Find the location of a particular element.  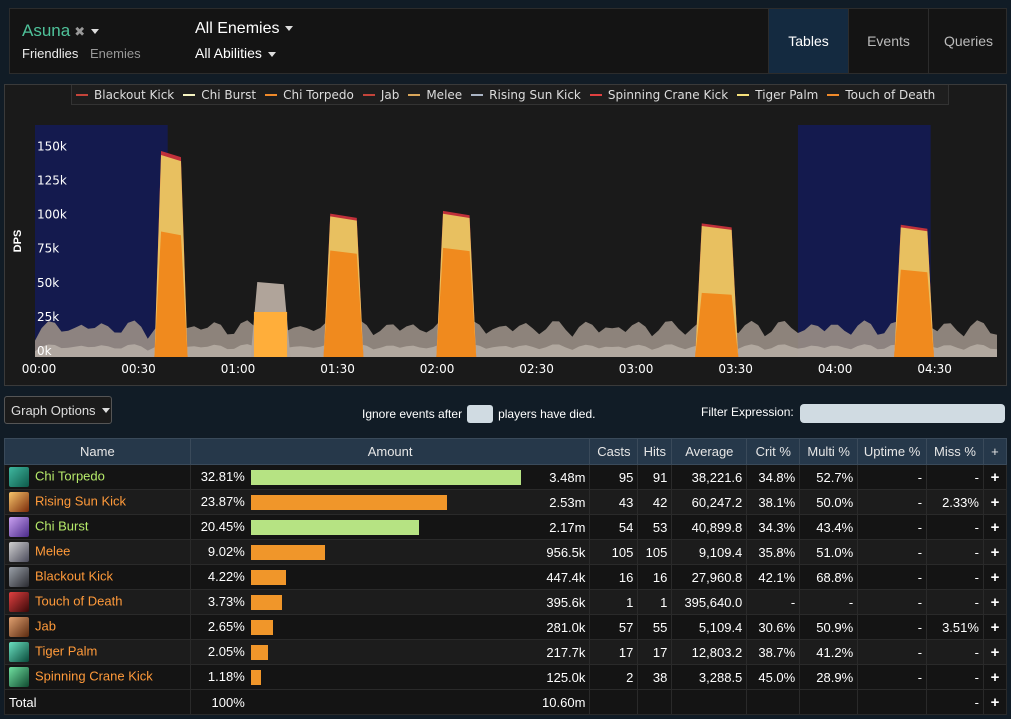

clear-player-icon: ✖ is located at coordinates (80, 31).